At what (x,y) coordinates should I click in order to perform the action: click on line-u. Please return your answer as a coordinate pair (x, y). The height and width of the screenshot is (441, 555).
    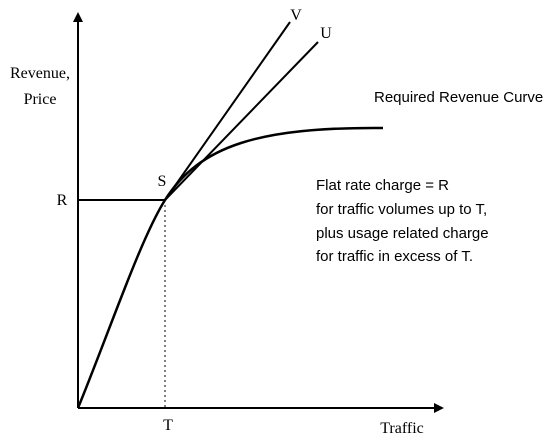
    Looking at the image, I should click on (241, 121).